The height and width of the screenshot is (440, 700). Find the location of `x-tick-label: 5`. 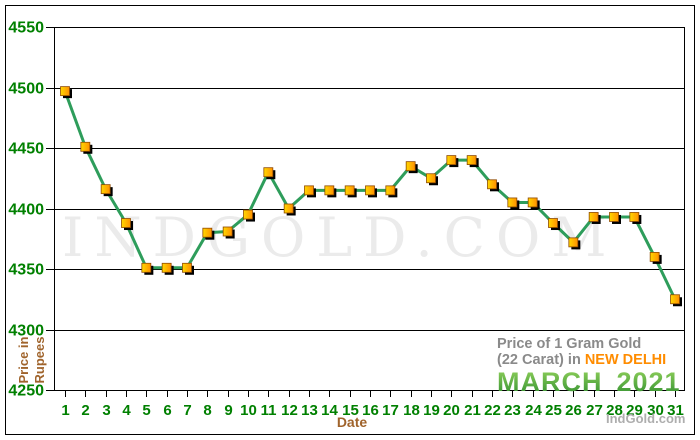

x-tick-label: 5 is located at coordinates (146, 410).